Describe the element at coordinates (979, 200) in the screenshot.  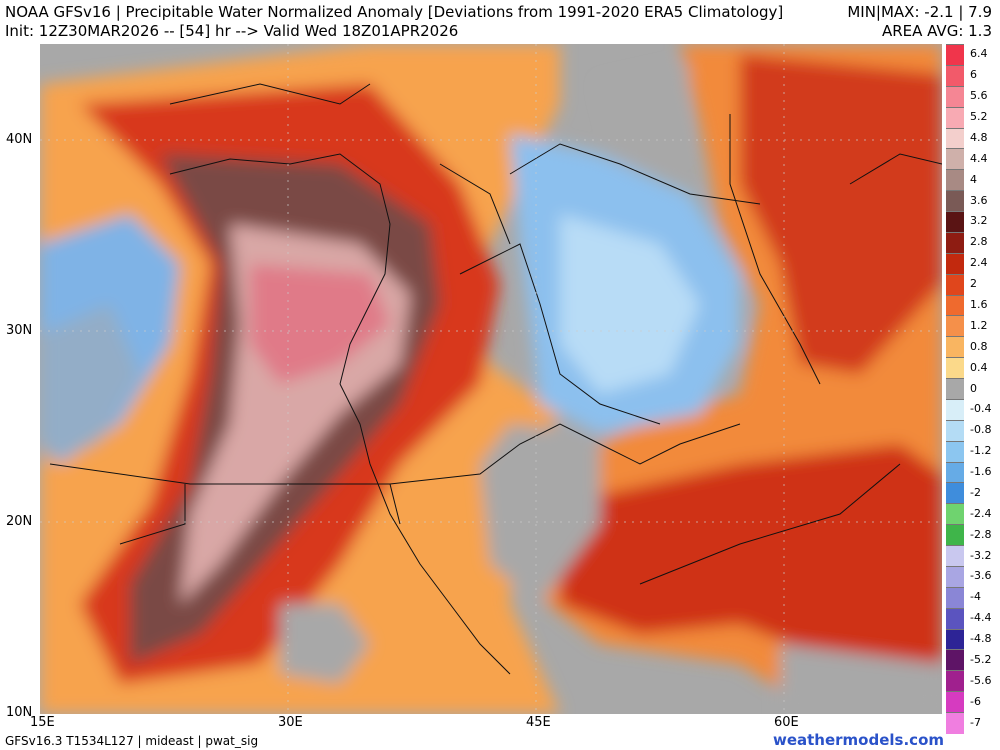
I see `colorbar-tick-label: 3.6` at that location.